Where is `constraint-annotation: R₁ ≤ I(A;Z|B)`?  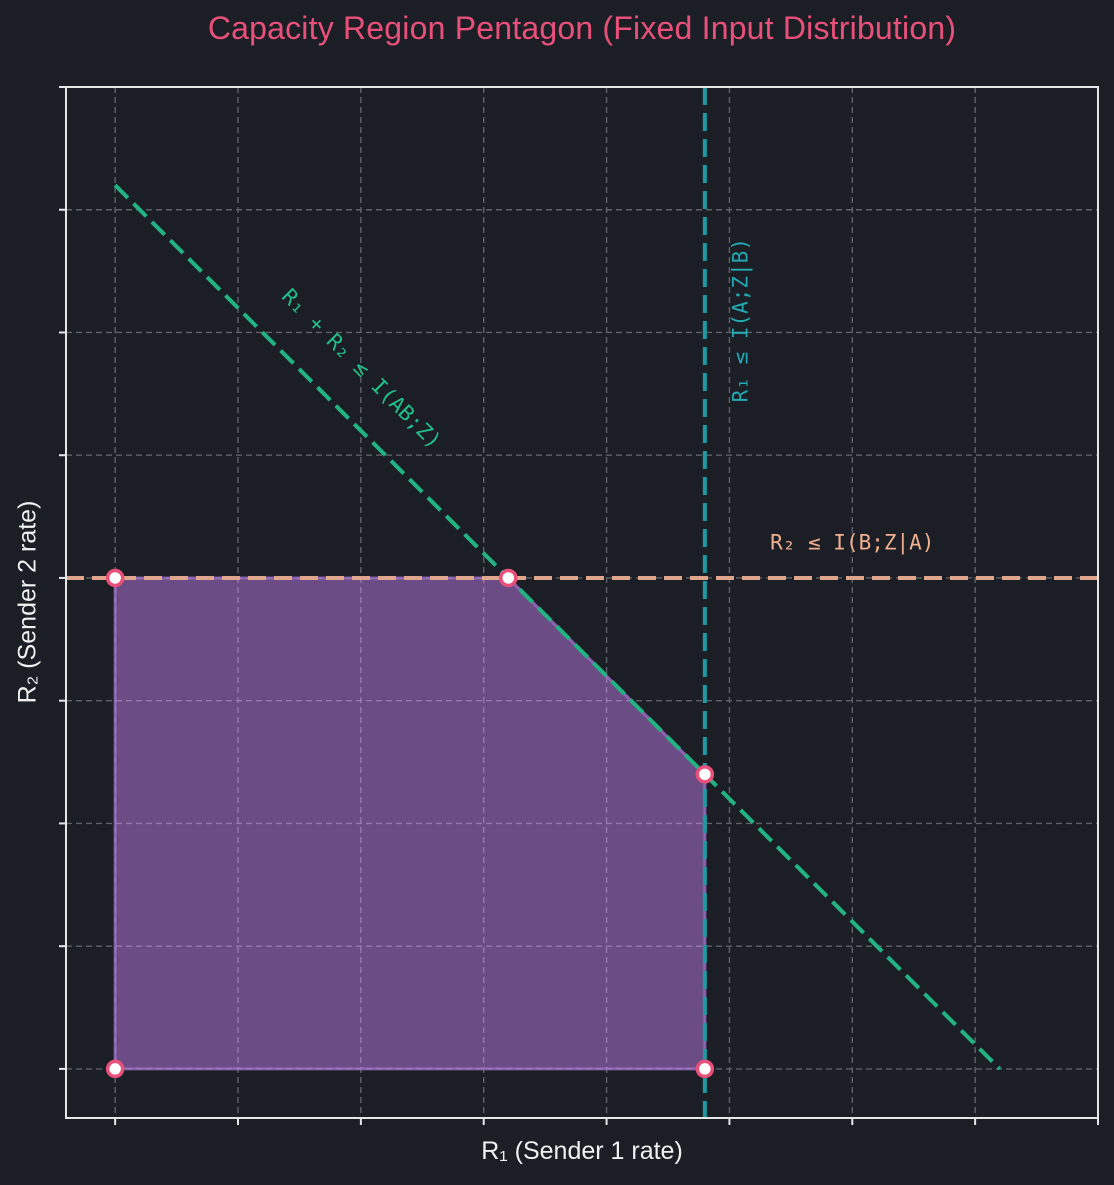 constraint-annotation: R₁ ≤ I(A;Z|B) is located at coordinates (741, 320).